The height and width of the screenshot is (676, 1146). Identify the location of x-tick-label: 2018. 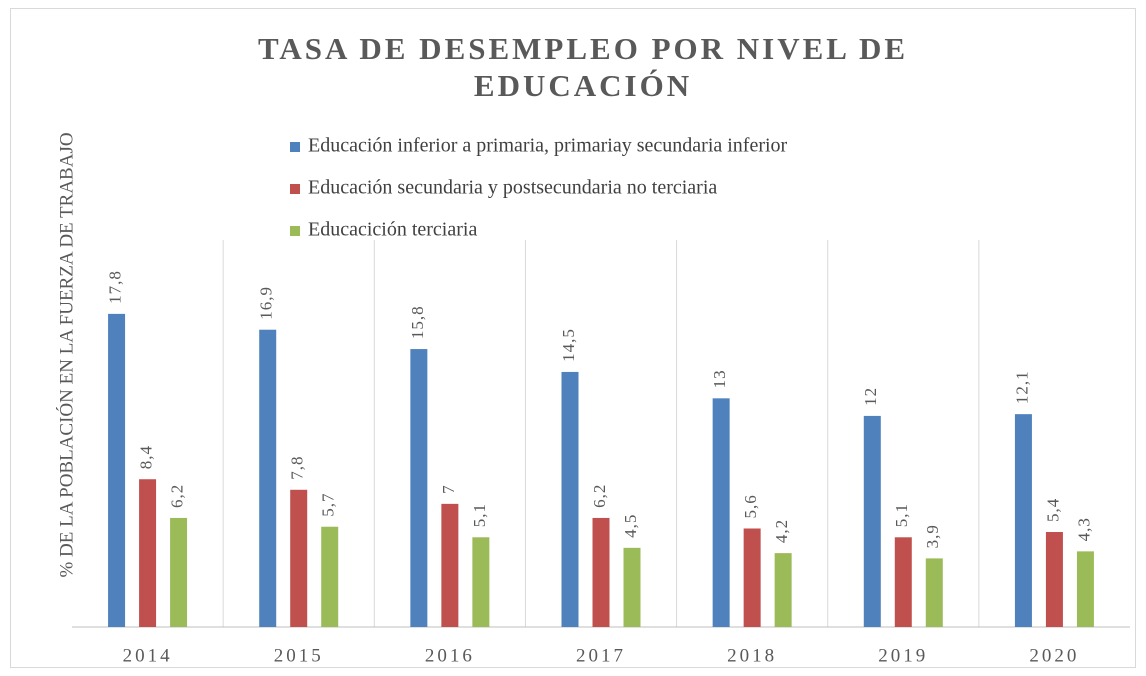
(752, 655).